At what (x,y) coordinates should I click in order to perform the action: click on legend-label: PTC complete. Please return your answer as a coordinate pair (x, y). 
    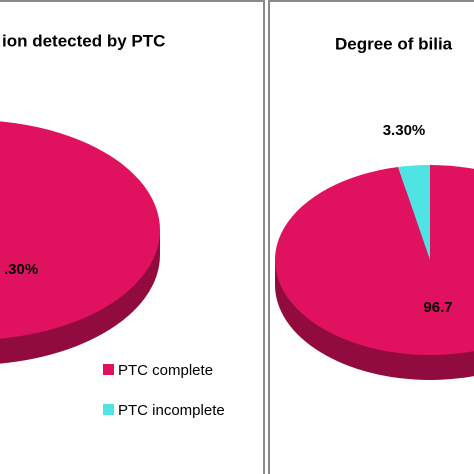
    Looking at the image, I should click on (165, 370).